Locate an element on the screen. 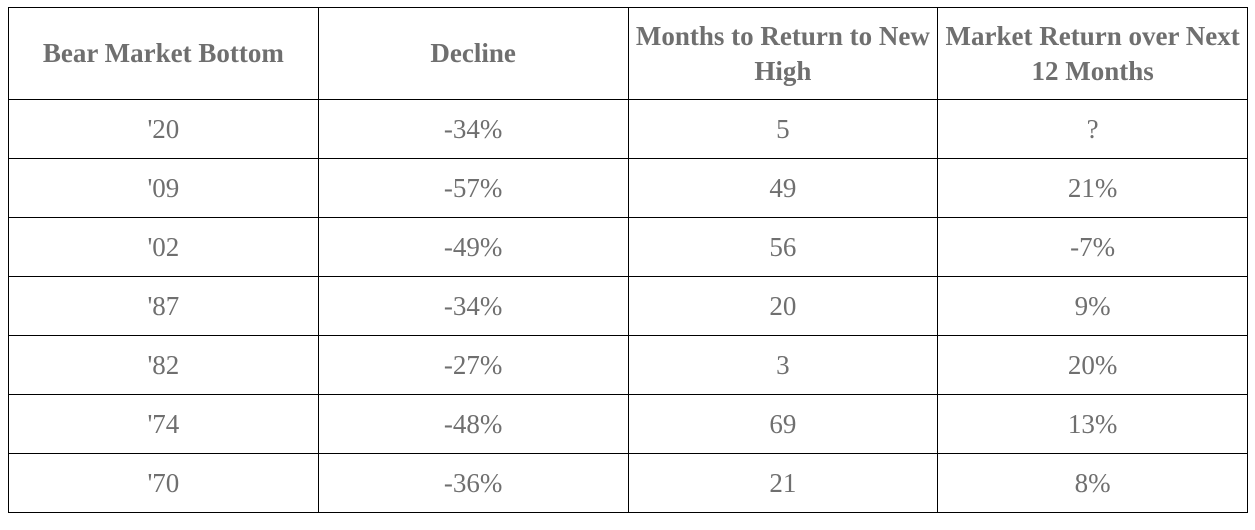 The width and height of the screenshot is (1255, 530). cell-months-to-new-high: 3 is located at coordinates (783, 365).